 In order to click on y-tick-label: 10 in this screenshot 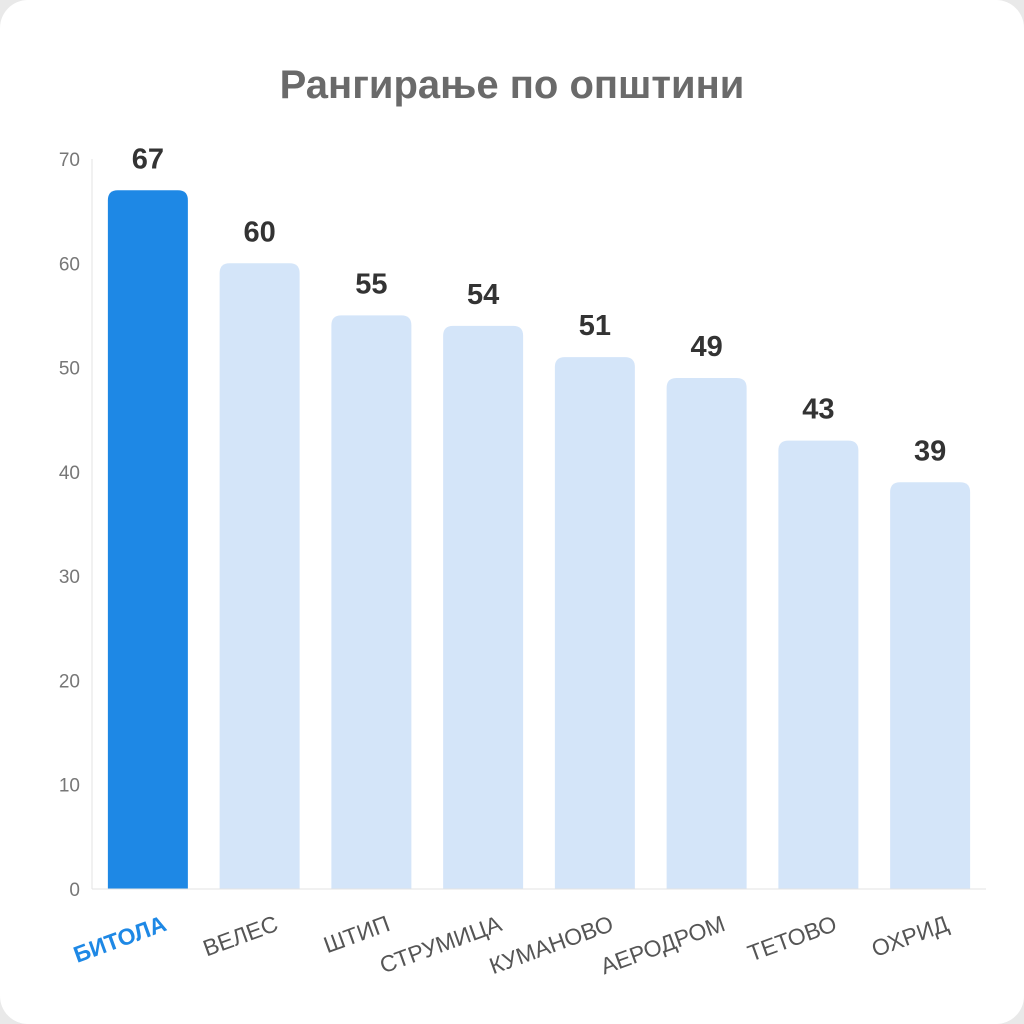, I will do `click(69, 786)`.